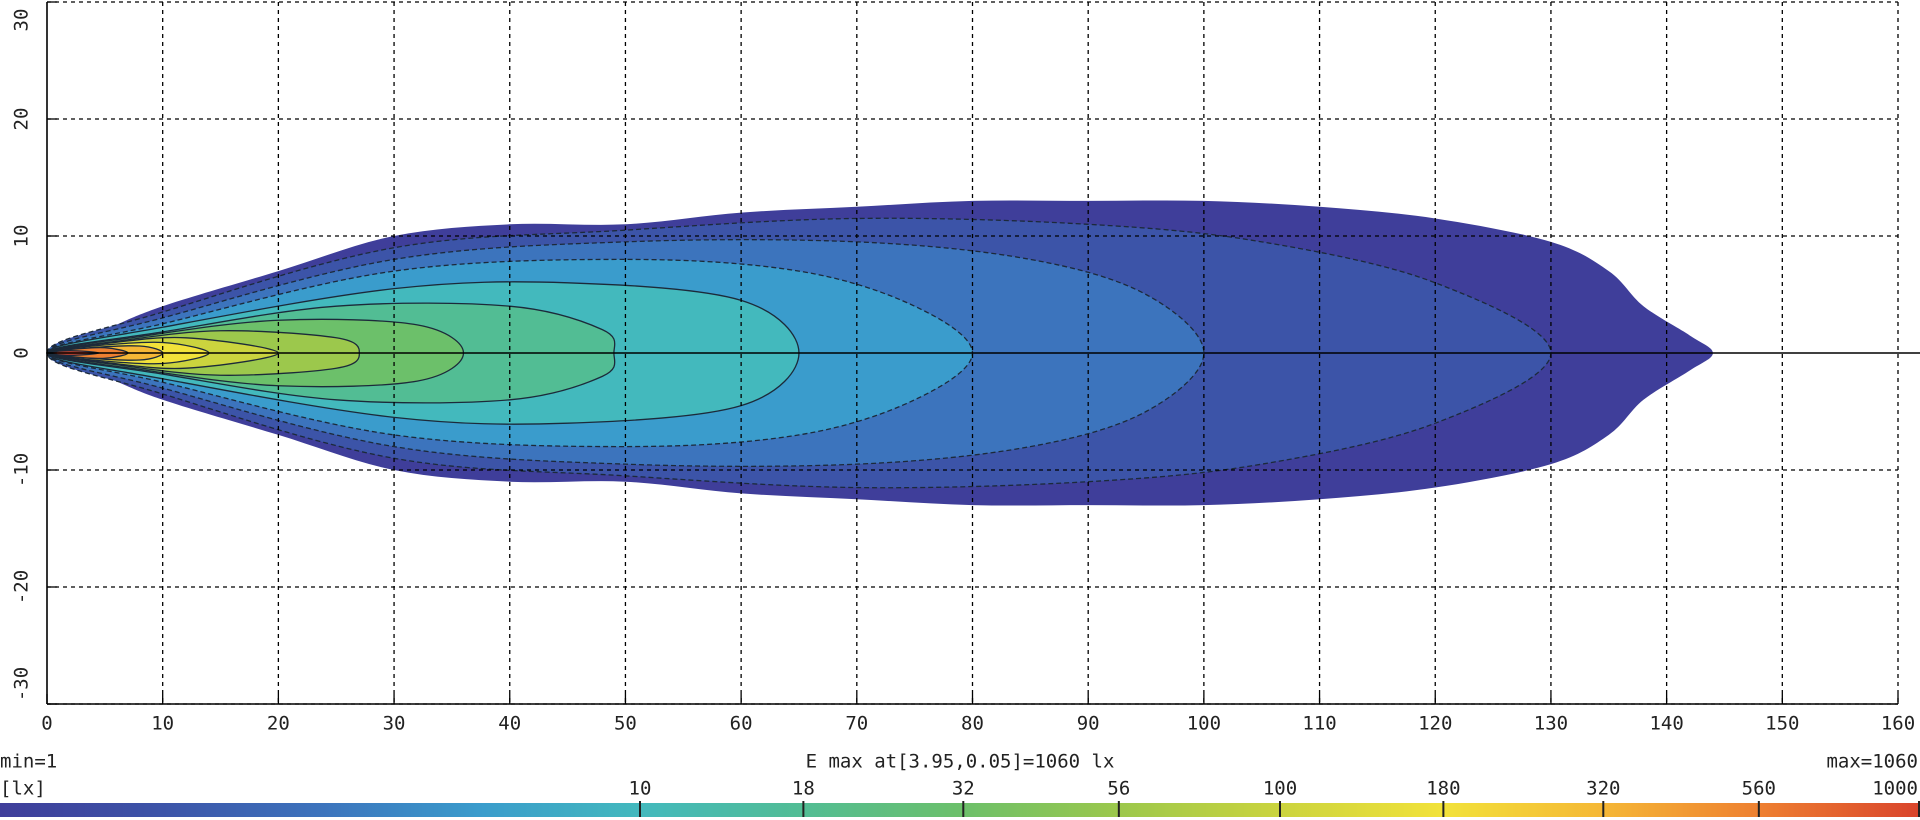 Image resolution: width=1920 pixels, height=820 pixels. I want to click on x-tick-label: 120, so click(1435, 724).